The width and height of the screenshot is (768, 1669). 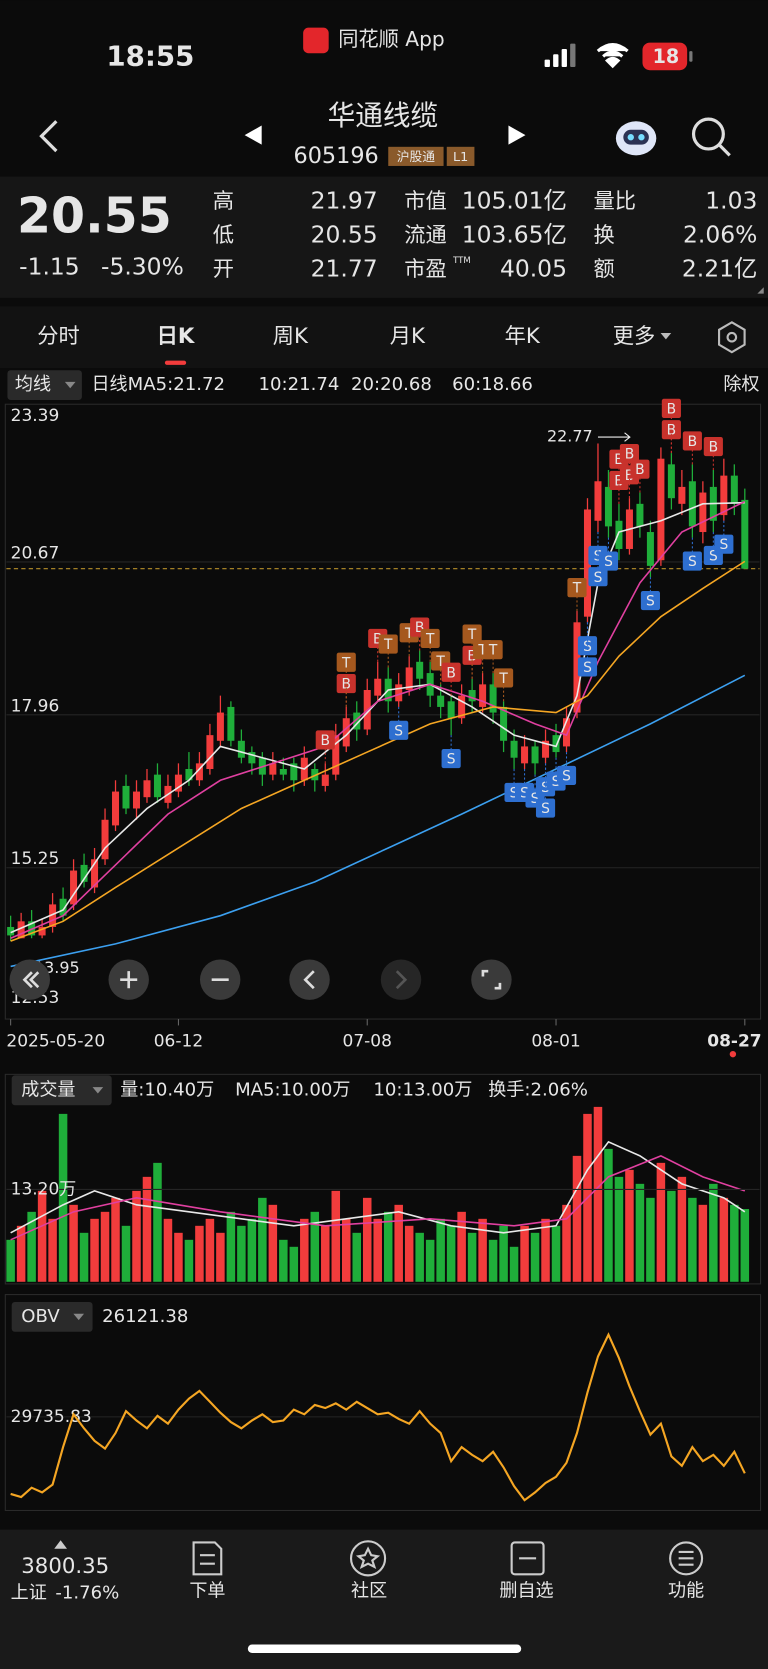 What do you see at coordinates (48, 136) in the screenshot?
I see `back-button` at bounding box center [48, 136].